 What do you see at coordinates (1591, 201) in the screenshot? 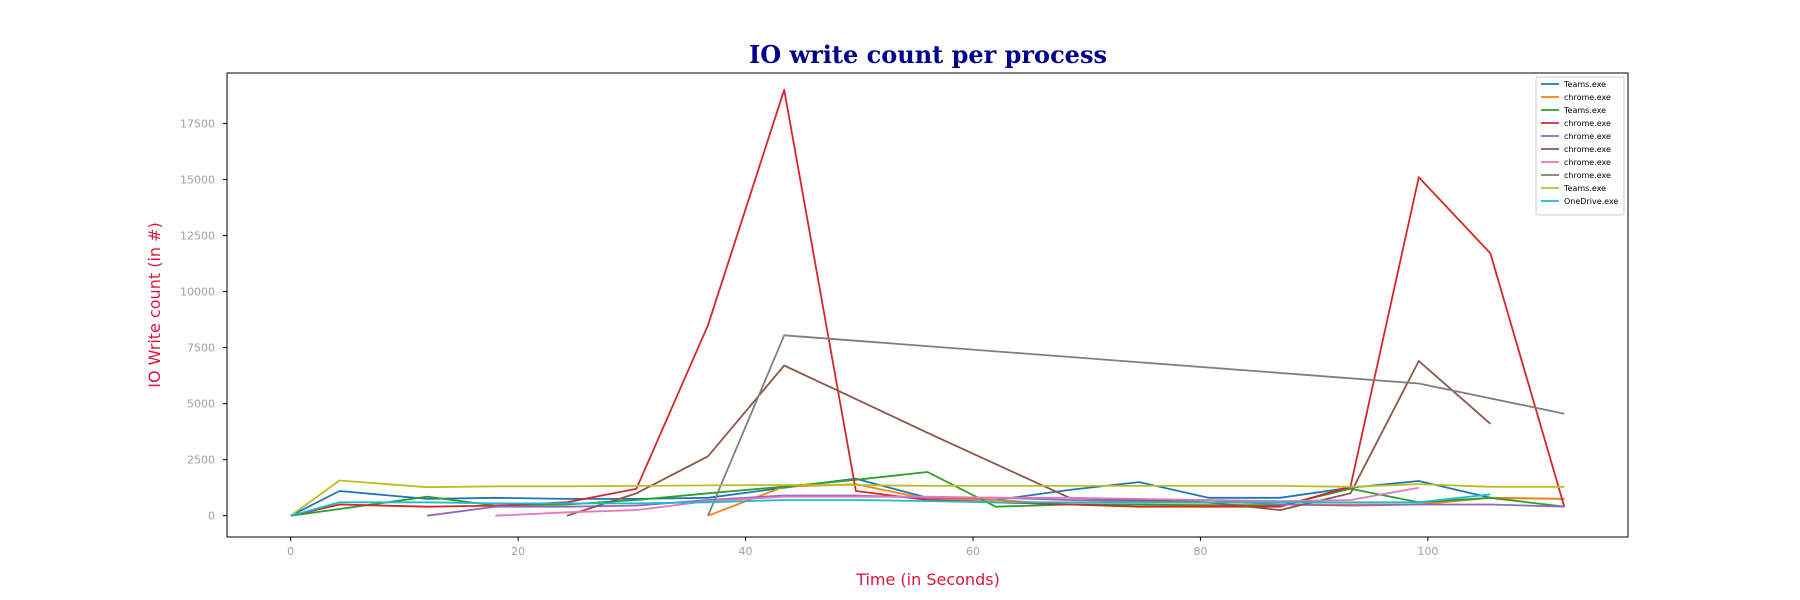
I see `legend-entry: OneDrive.exe` at bounding box center [1591, 201].